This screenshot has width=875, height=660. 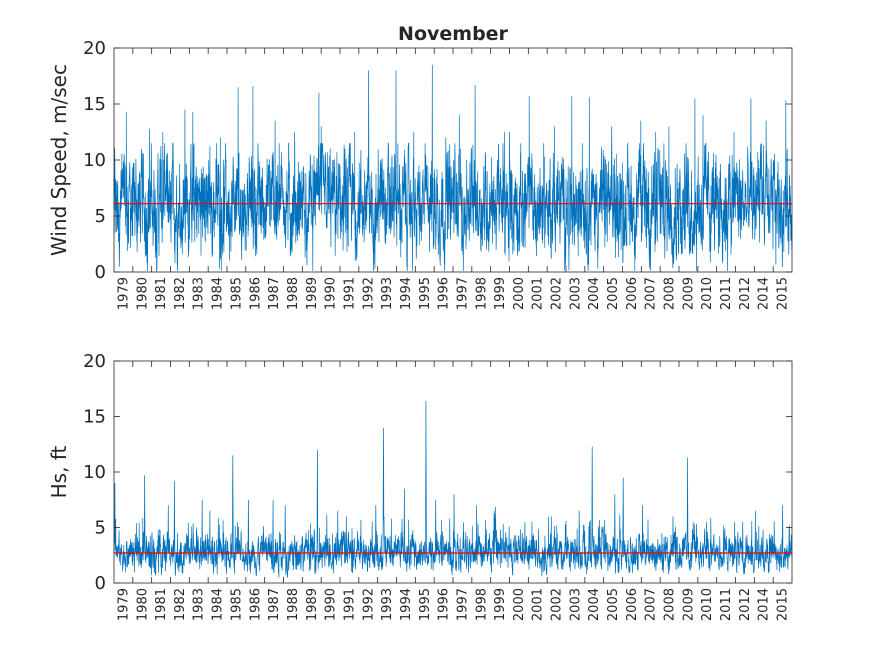 I want to click on wind-speed-y-label: Wind Speed, m/sec, so click(x=59, y=160).